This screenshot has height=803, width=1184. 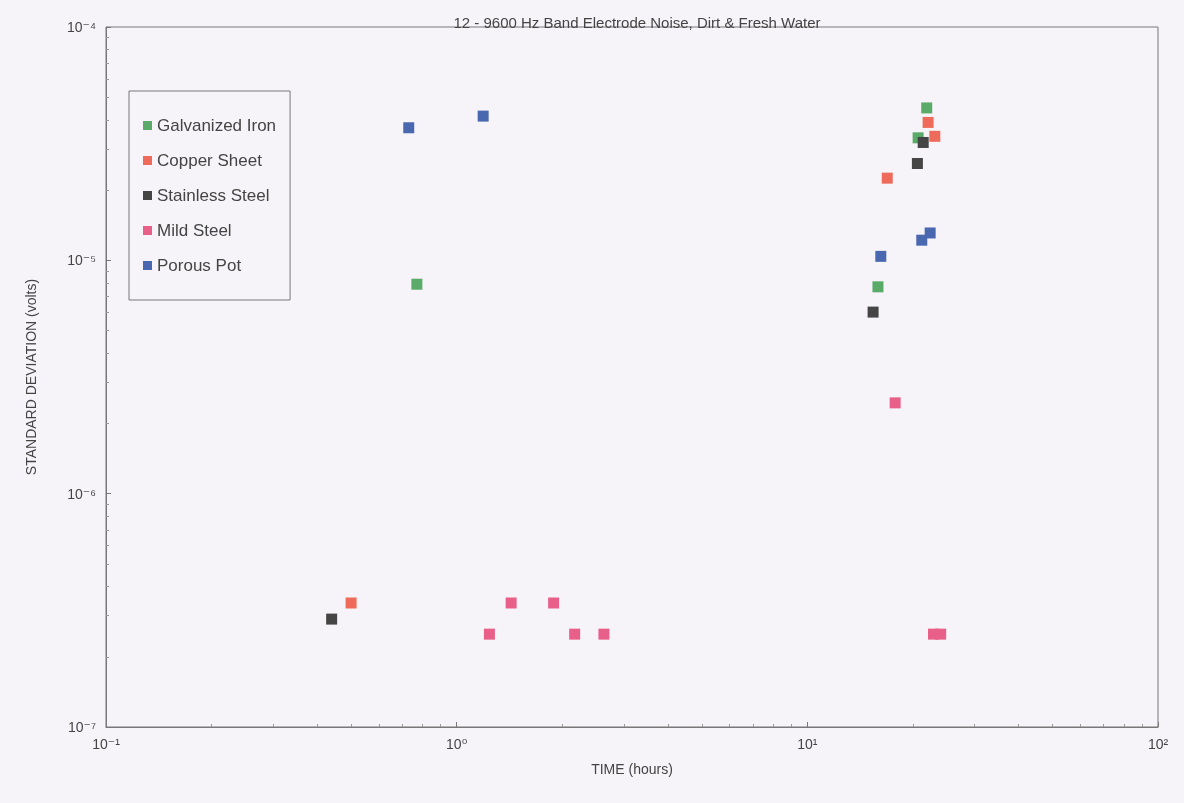 What do you see at coordinates (81, 260) in the screenshot?
I see `y-tick-label: 10⁻⁵` at bounding box center [81, 260].